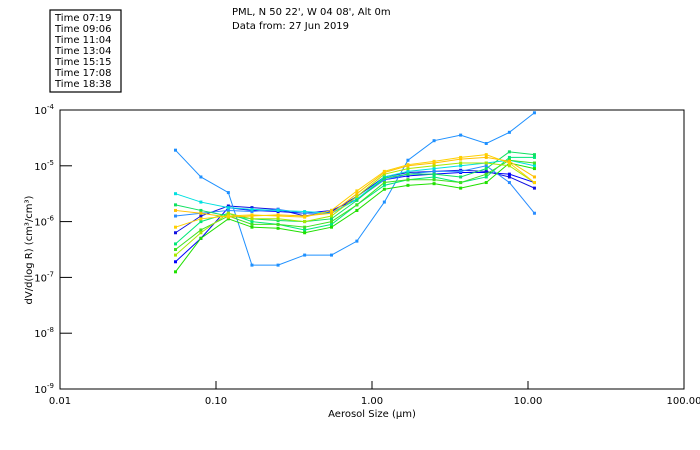 This screenshot has height=450, width=700. Describe the element at coordinates (82, 62) in the screenshot. I see `legend-entry: Time 15:15` at that location.